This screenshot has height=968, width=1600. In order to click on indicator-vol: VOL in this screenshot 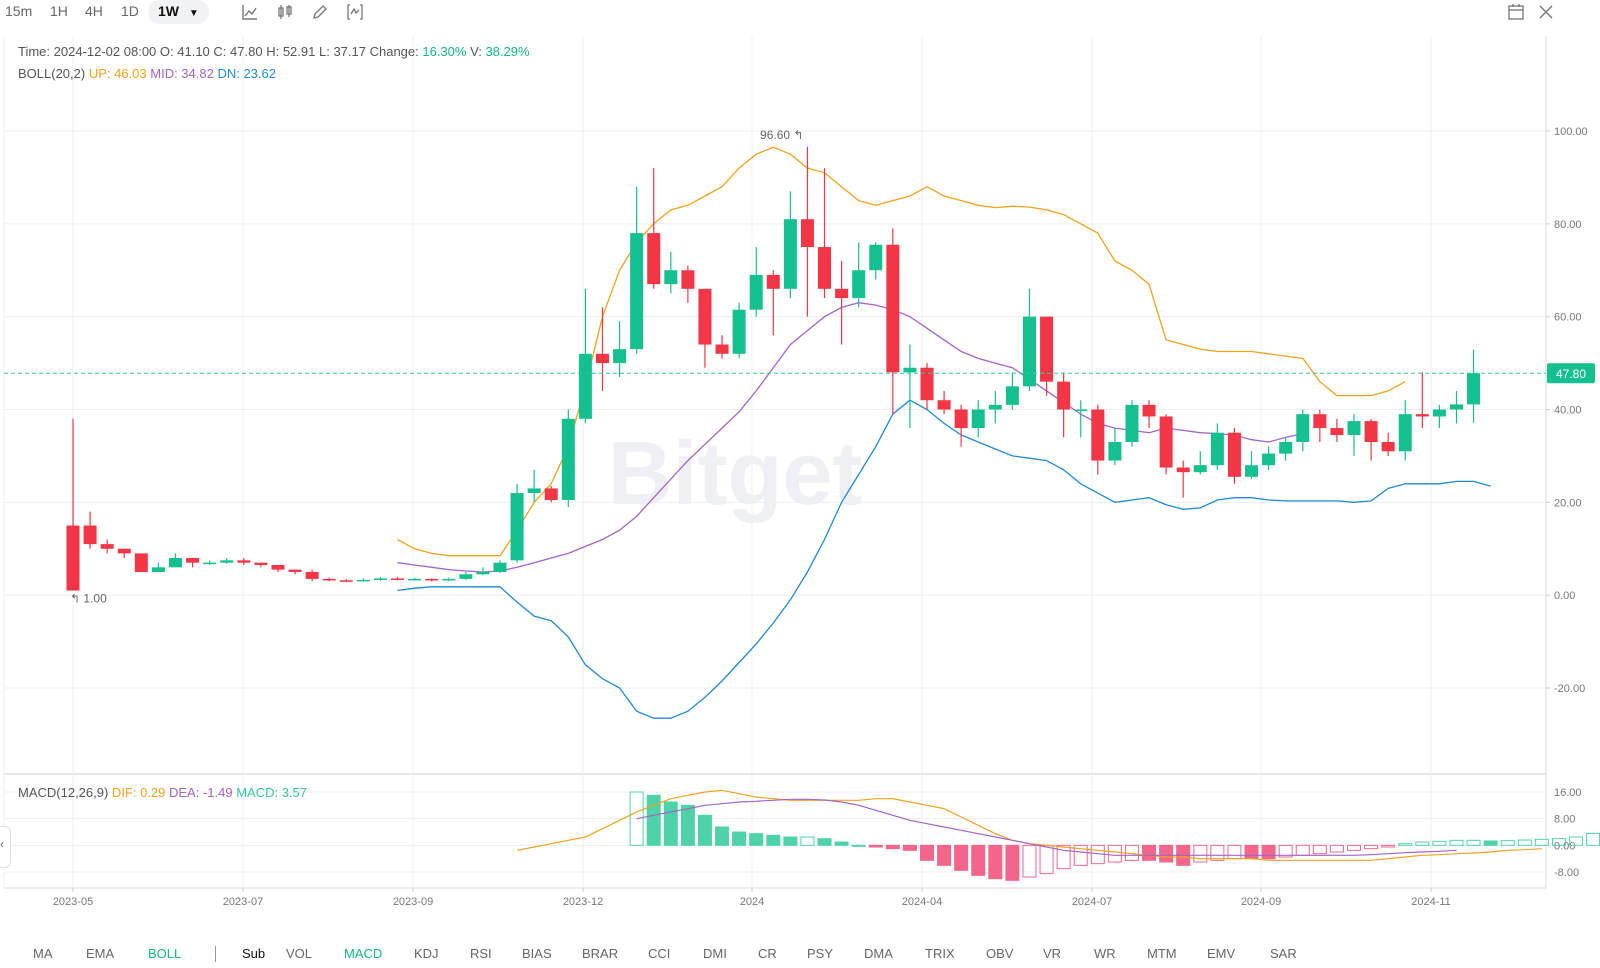, I will do `click(299, 953)`.